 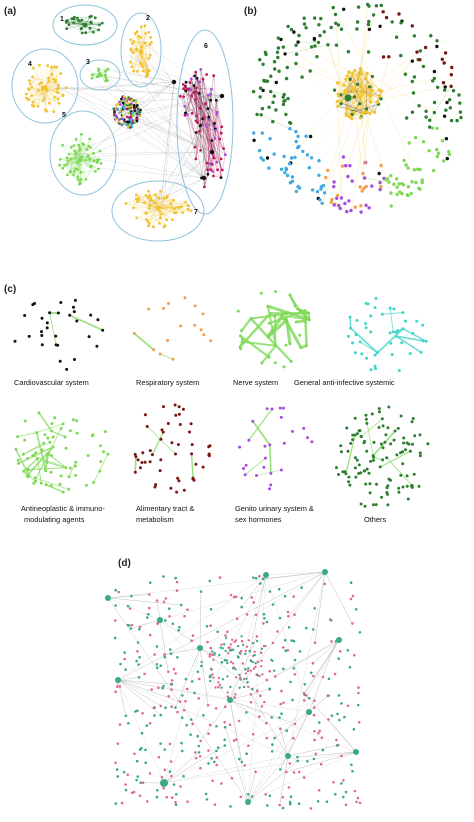 What do you see at coordinates (51, 382) in the screenshot?
I see `category-label-cardiovascular: Cardiovascular system` at bounding box center [51, 382].